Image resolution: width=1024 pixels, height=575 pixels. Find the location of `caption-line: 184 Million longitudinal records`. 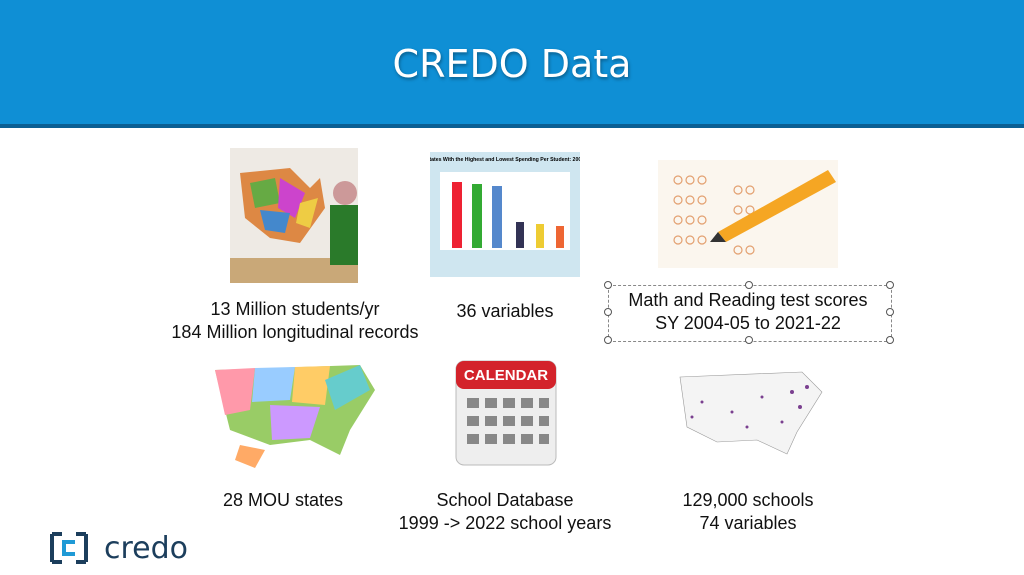

caption-line: 184 Million longitudinal records is located at coordinates (295, 332).